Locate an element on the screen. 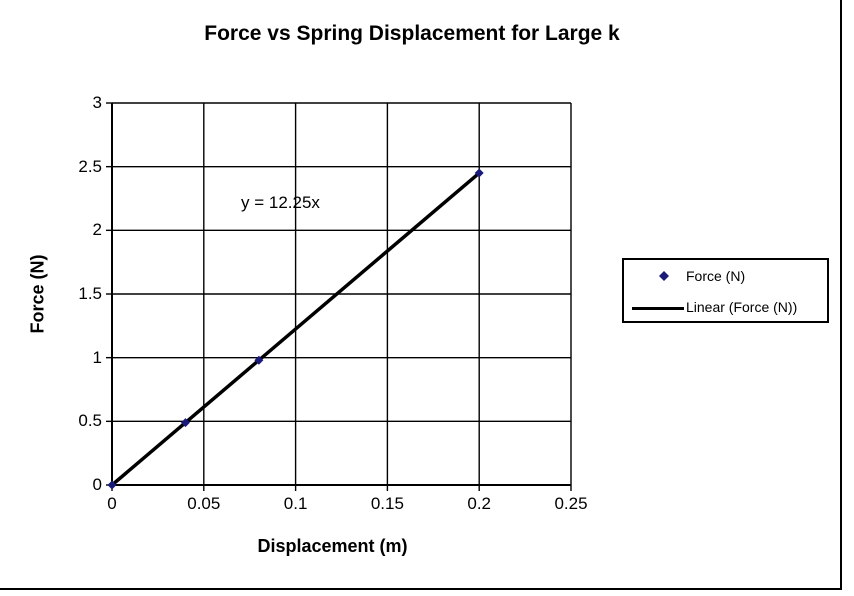 This screenshot has height=596, width=854. legend-label-linear: Linear (Force (N)) is located at coordinates (742, 307).